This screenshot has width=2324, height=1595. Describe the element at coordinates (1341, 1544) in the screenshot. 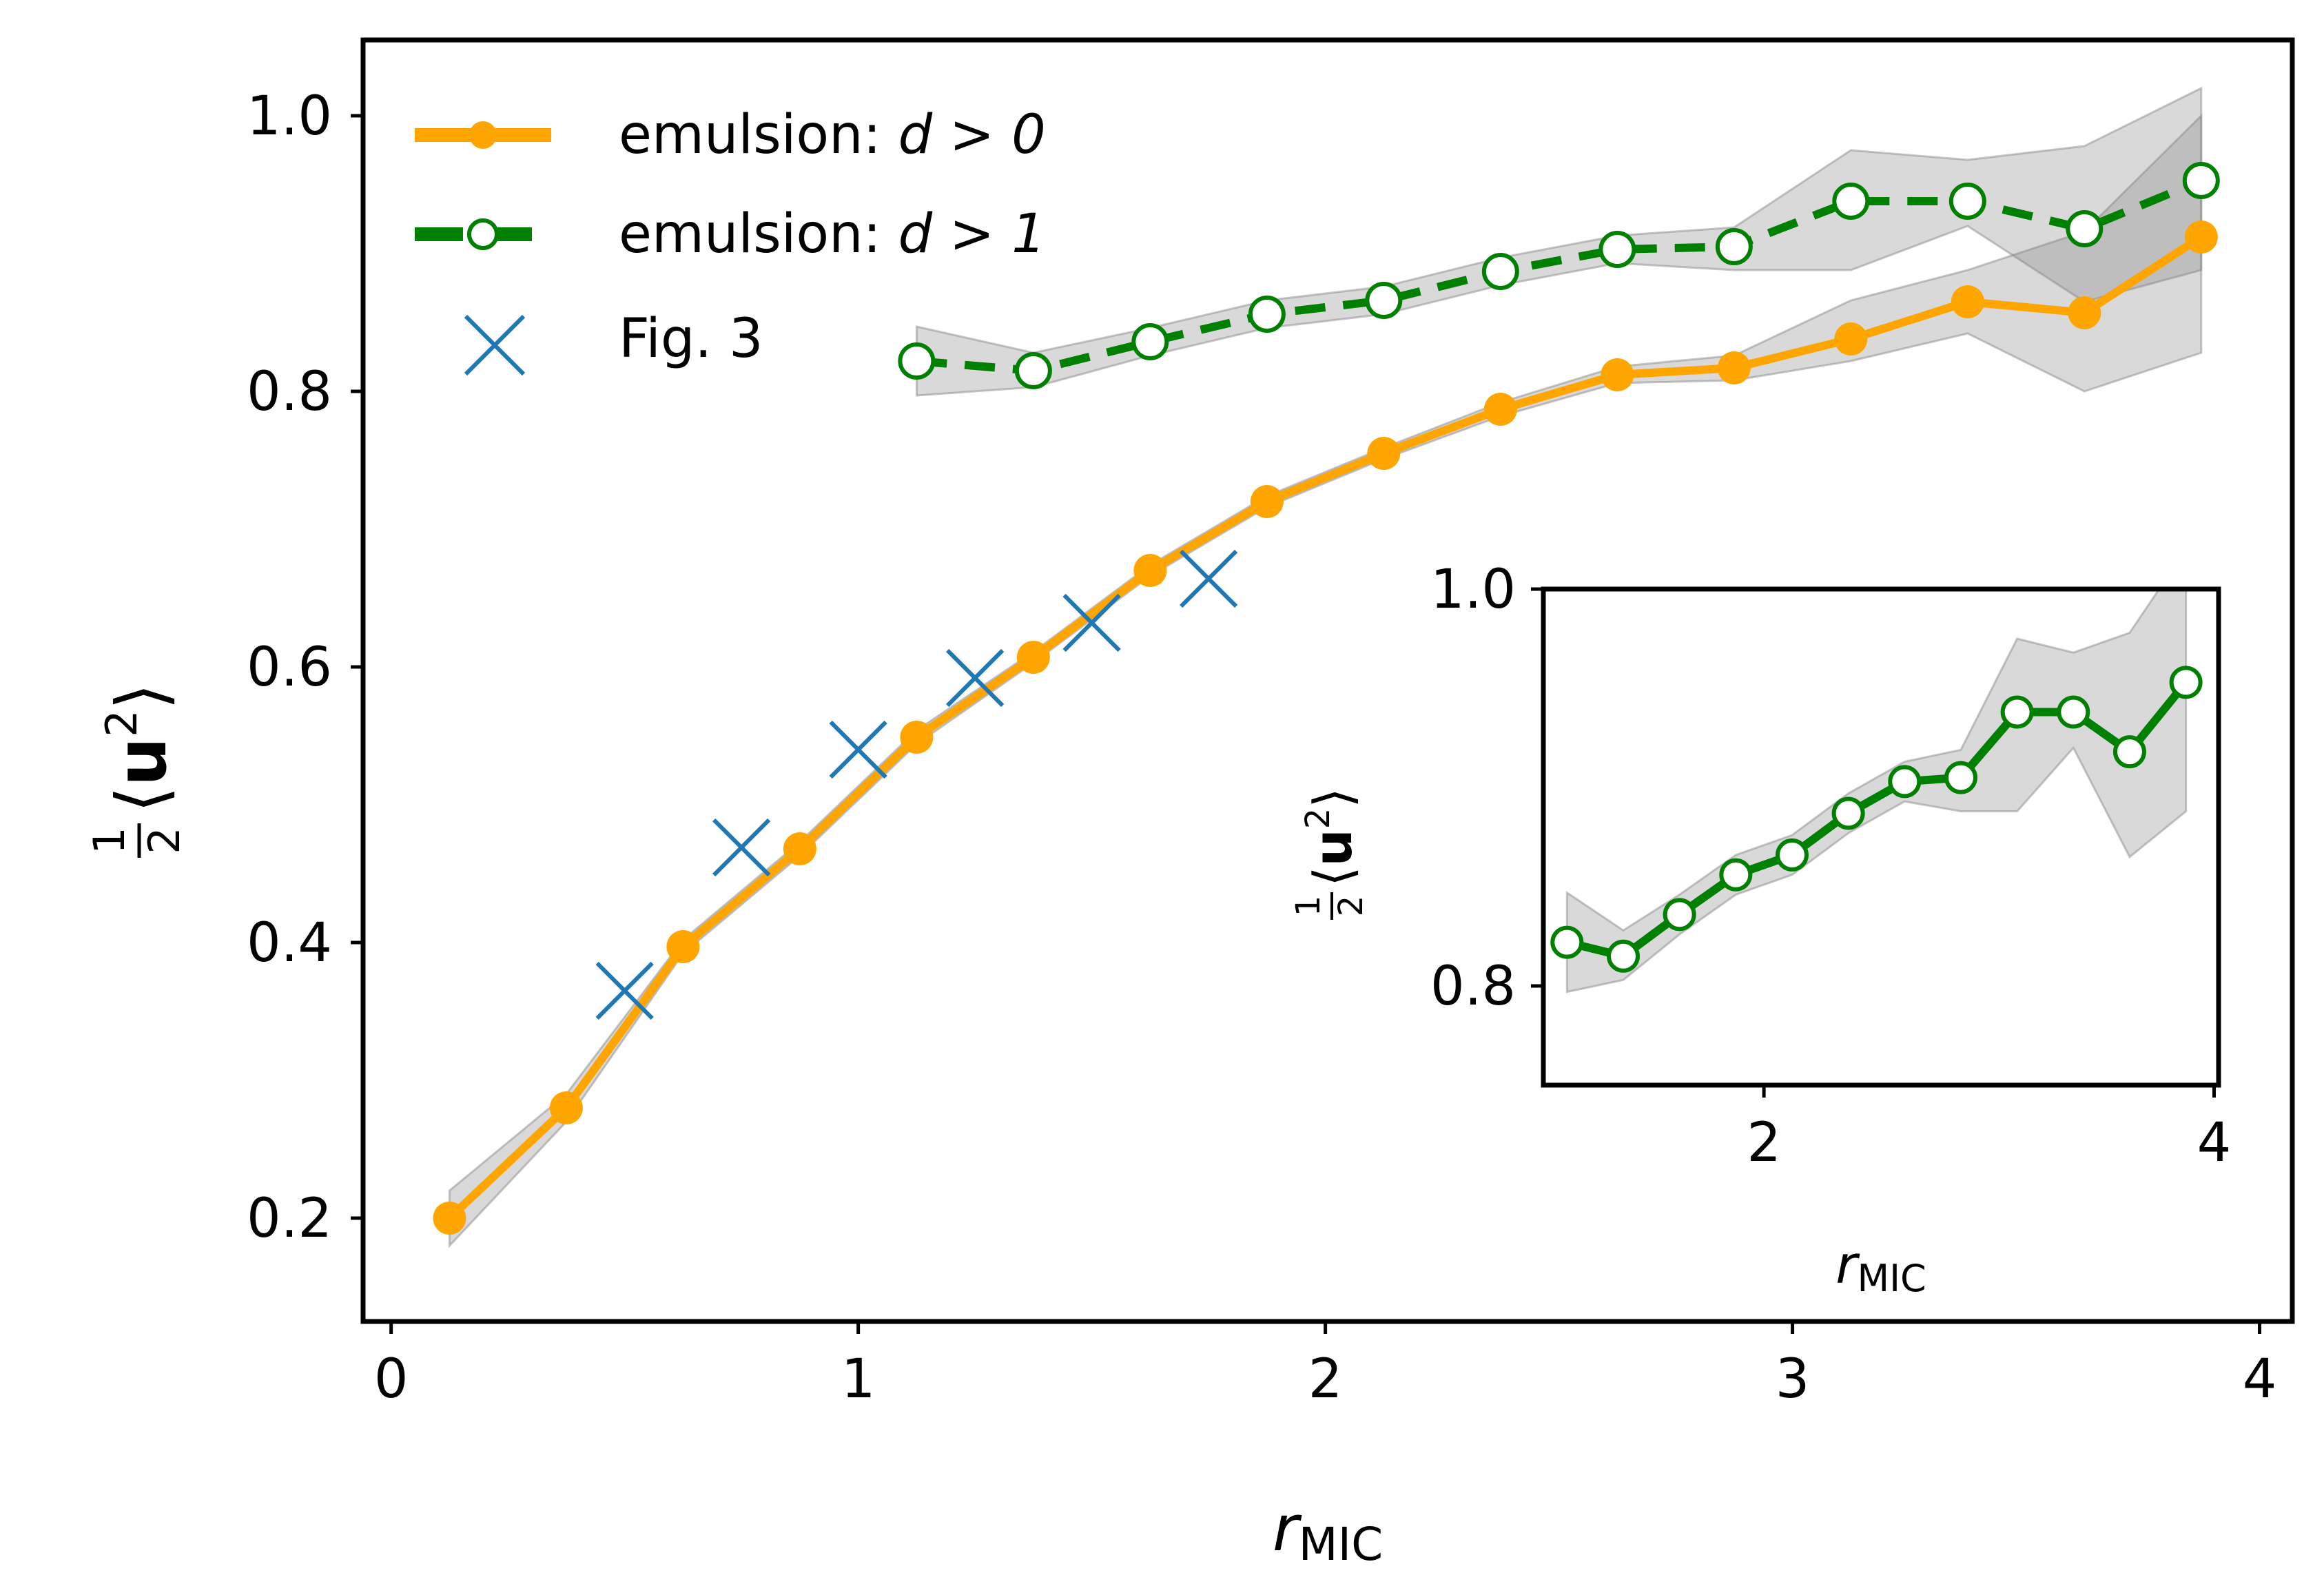

I see `main-x-axis-label-subscript: MIC` at that location.